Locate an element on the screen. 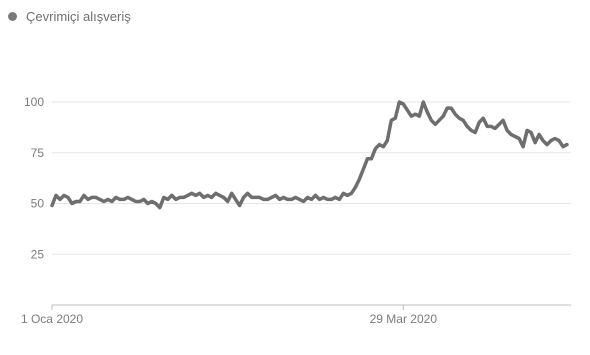  x-tick-label-0: 1 Oca 2020 is located at coordinates (52, 319).